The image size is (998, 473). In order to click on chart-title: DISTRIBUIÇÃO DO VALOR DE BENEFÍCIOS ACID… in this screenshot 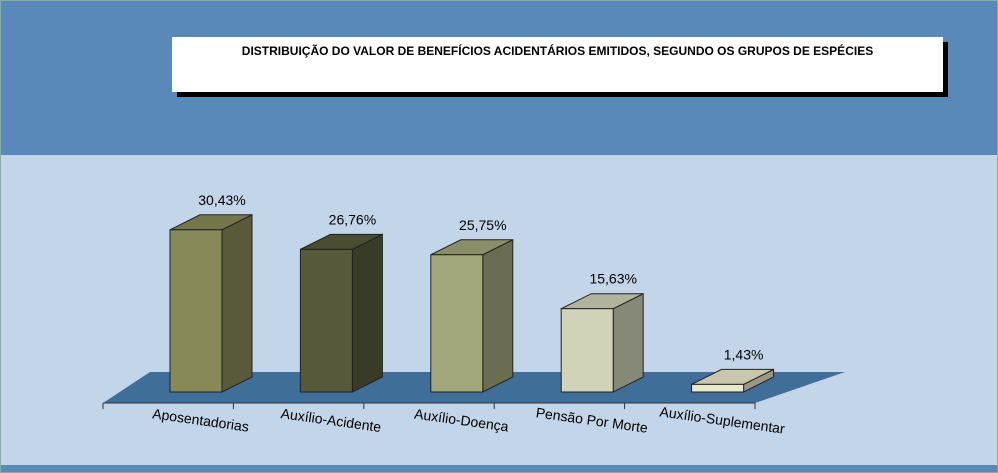, I will do `click(557, 51)`.